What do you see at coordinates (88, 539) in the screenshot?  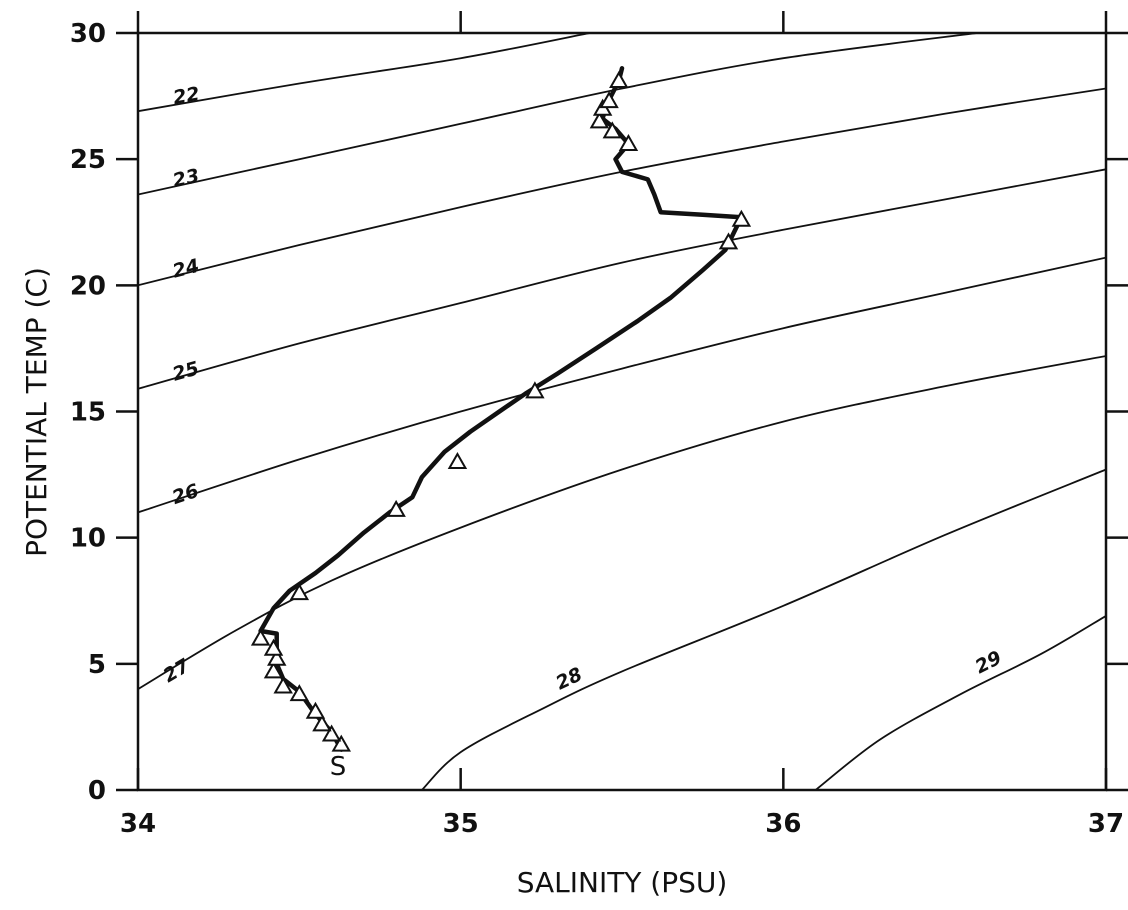 I see `y-tick-label: 10` at bounding box center [88, 539].